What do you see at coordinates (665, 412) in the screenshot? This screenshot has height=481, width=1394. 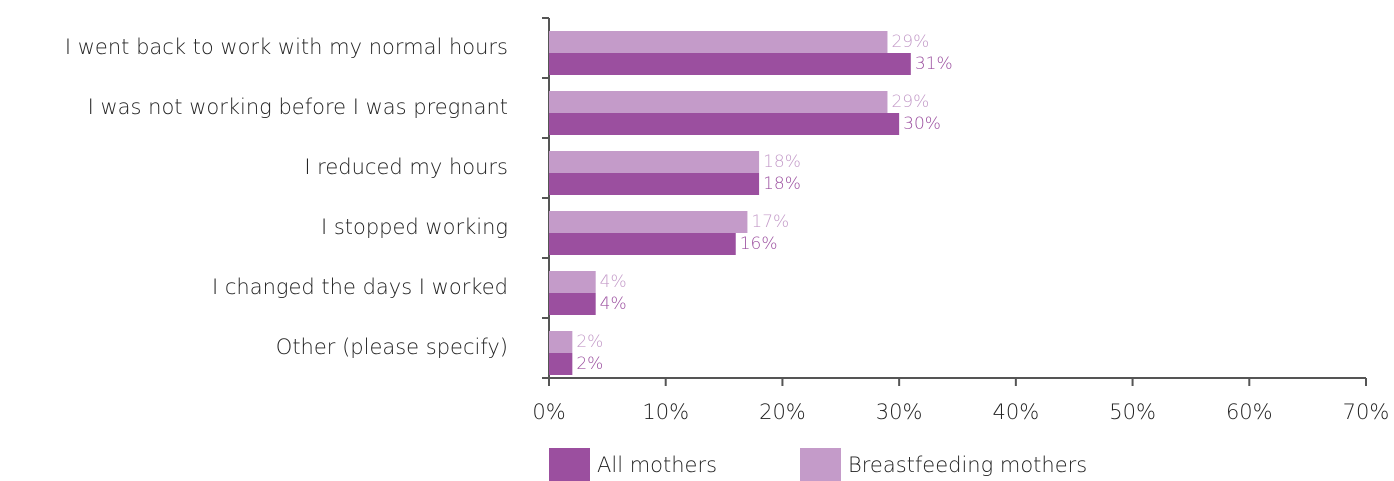 I see `x-tick-label: 10%` at bounding box center [665, 412].